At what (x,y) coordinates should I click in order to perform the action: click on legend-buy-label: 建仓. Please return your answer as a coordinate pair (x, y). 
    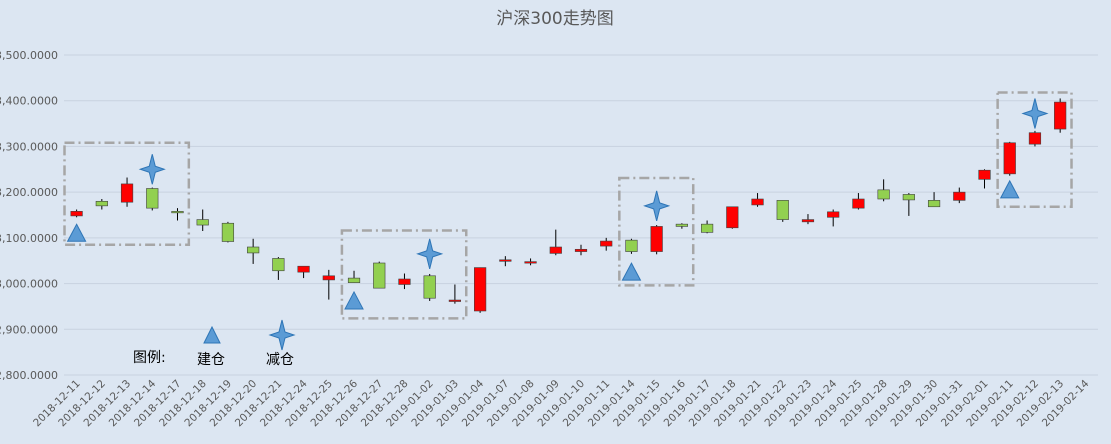
    Looking at the image, I should click on (211, 360).